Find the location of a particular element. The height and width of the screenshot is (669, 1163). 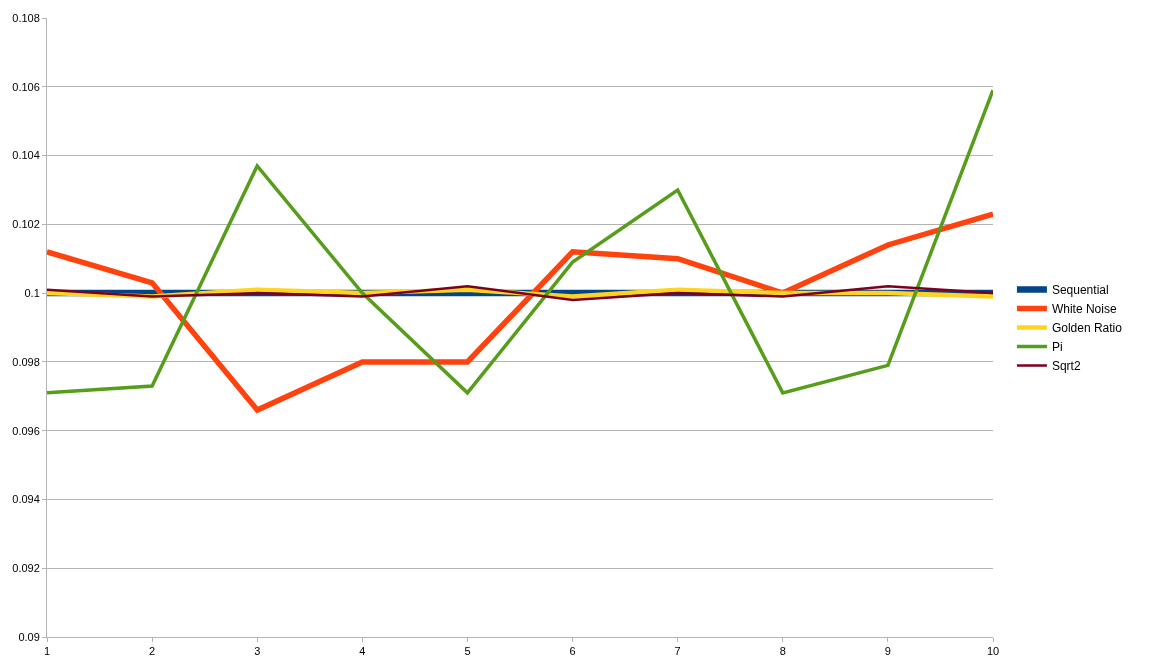

legend-label: Sqrt2 is located at coordinates (1066, 366).